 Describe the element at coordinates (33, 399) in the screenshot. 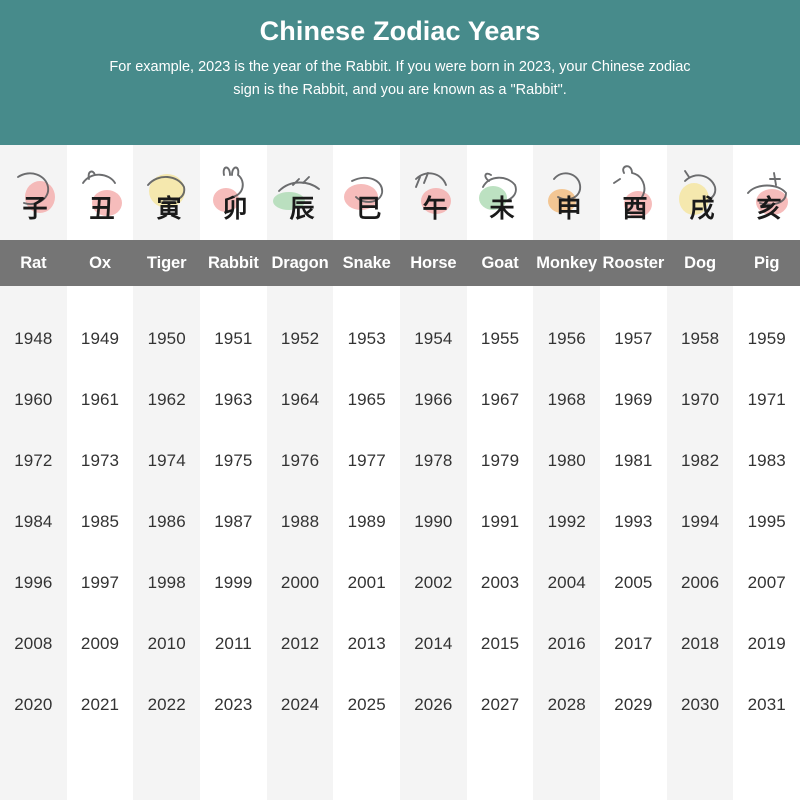

I see `year-cell: 1960` at that location.